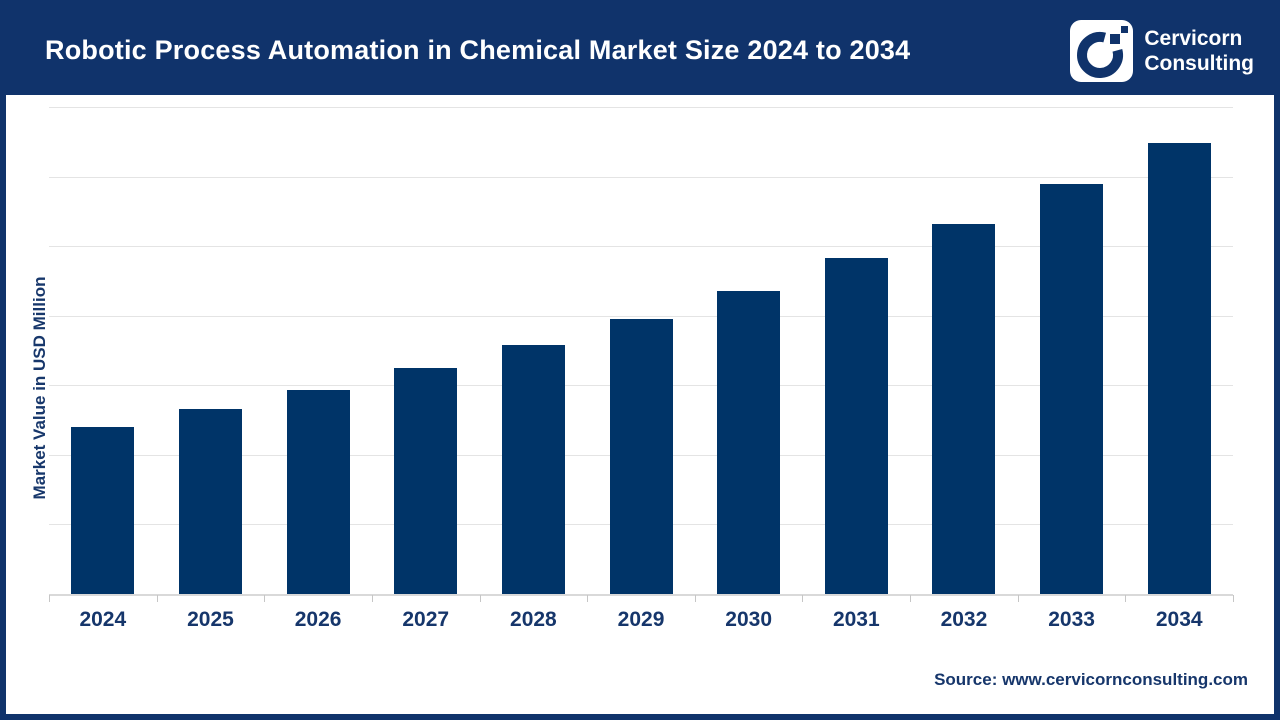 This screenshot has height=720, width=1280. Describe the element at coordinates (749, 443) in the screenshot. I see `bar-2030` at that location.